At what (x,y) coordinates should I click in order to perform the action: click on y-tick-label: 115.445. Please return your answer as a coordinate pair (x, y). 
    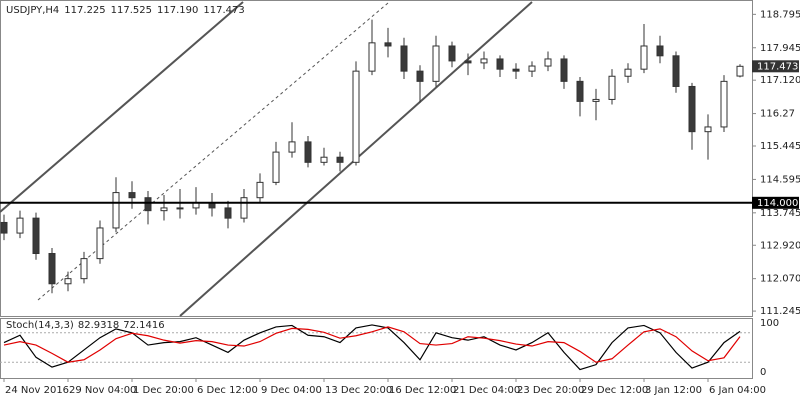
    Looking at the image, I should click on (780, 146).